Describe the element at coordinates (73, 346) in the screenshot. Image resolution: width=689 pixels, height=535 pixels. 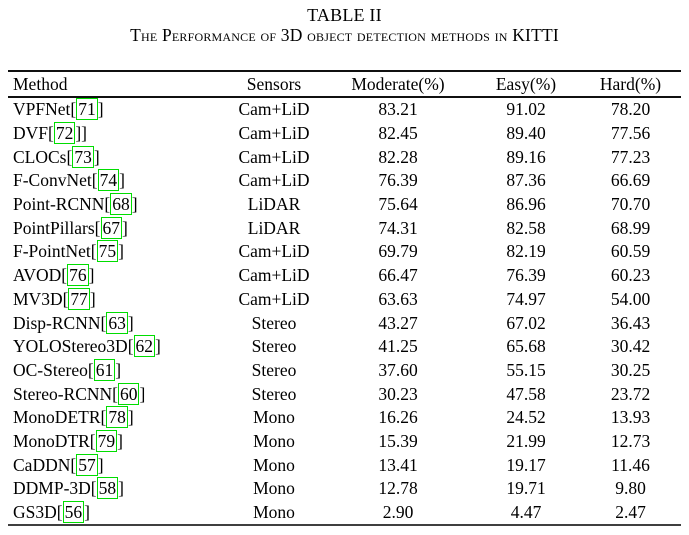
I see `method-name: YOLOStereo3D[` at that location.